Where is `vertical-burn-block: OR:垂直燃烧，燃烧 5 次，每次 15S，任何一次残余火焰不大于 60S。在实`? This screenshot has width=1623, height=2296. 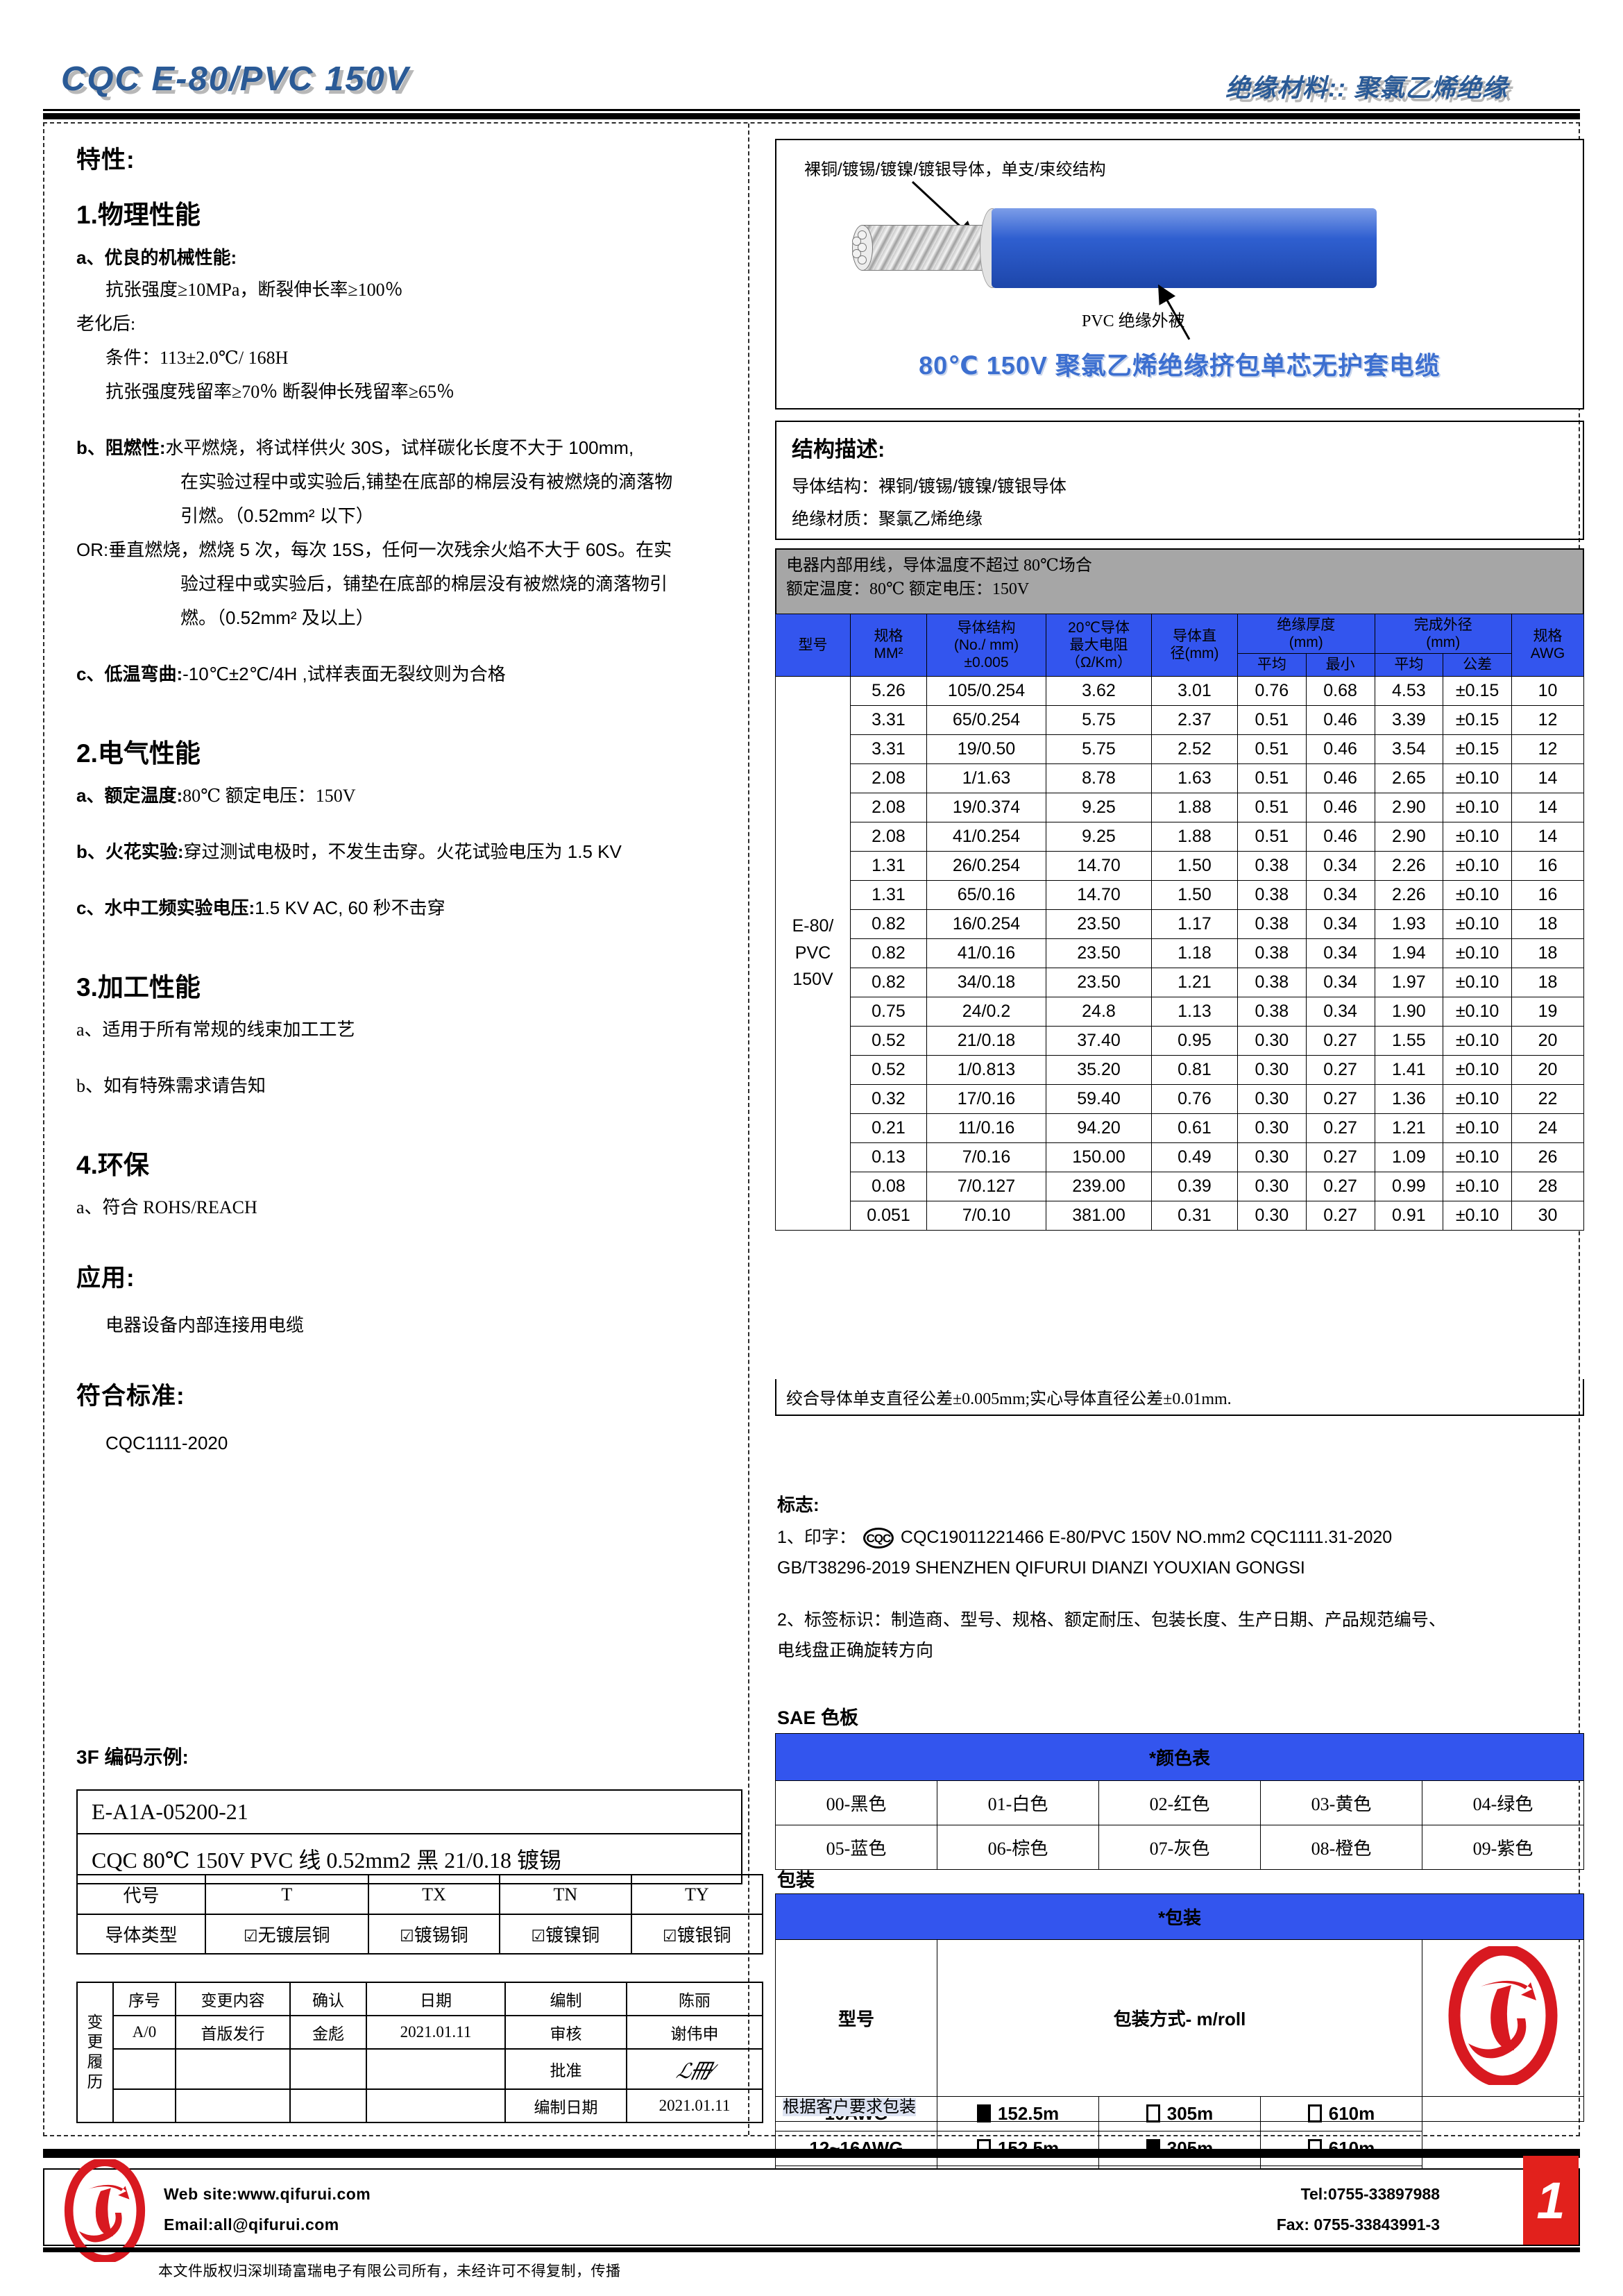
vertical-burn-block: OR:垂直燃烧，燃烧 5 次，每次 15S，任何一次残余火焰不大于 60S。在实 is located at coordinates (409, 550).